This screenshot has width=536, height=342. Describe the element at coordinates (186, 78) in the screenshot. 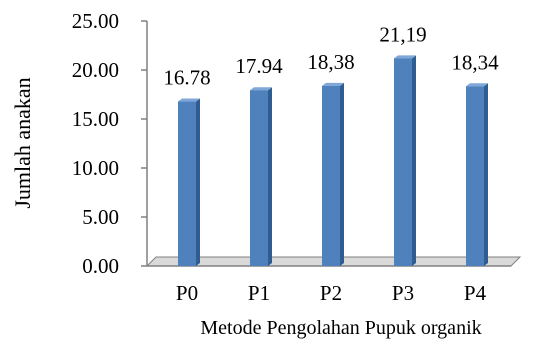

I see `data-label: 16.78` at that location.